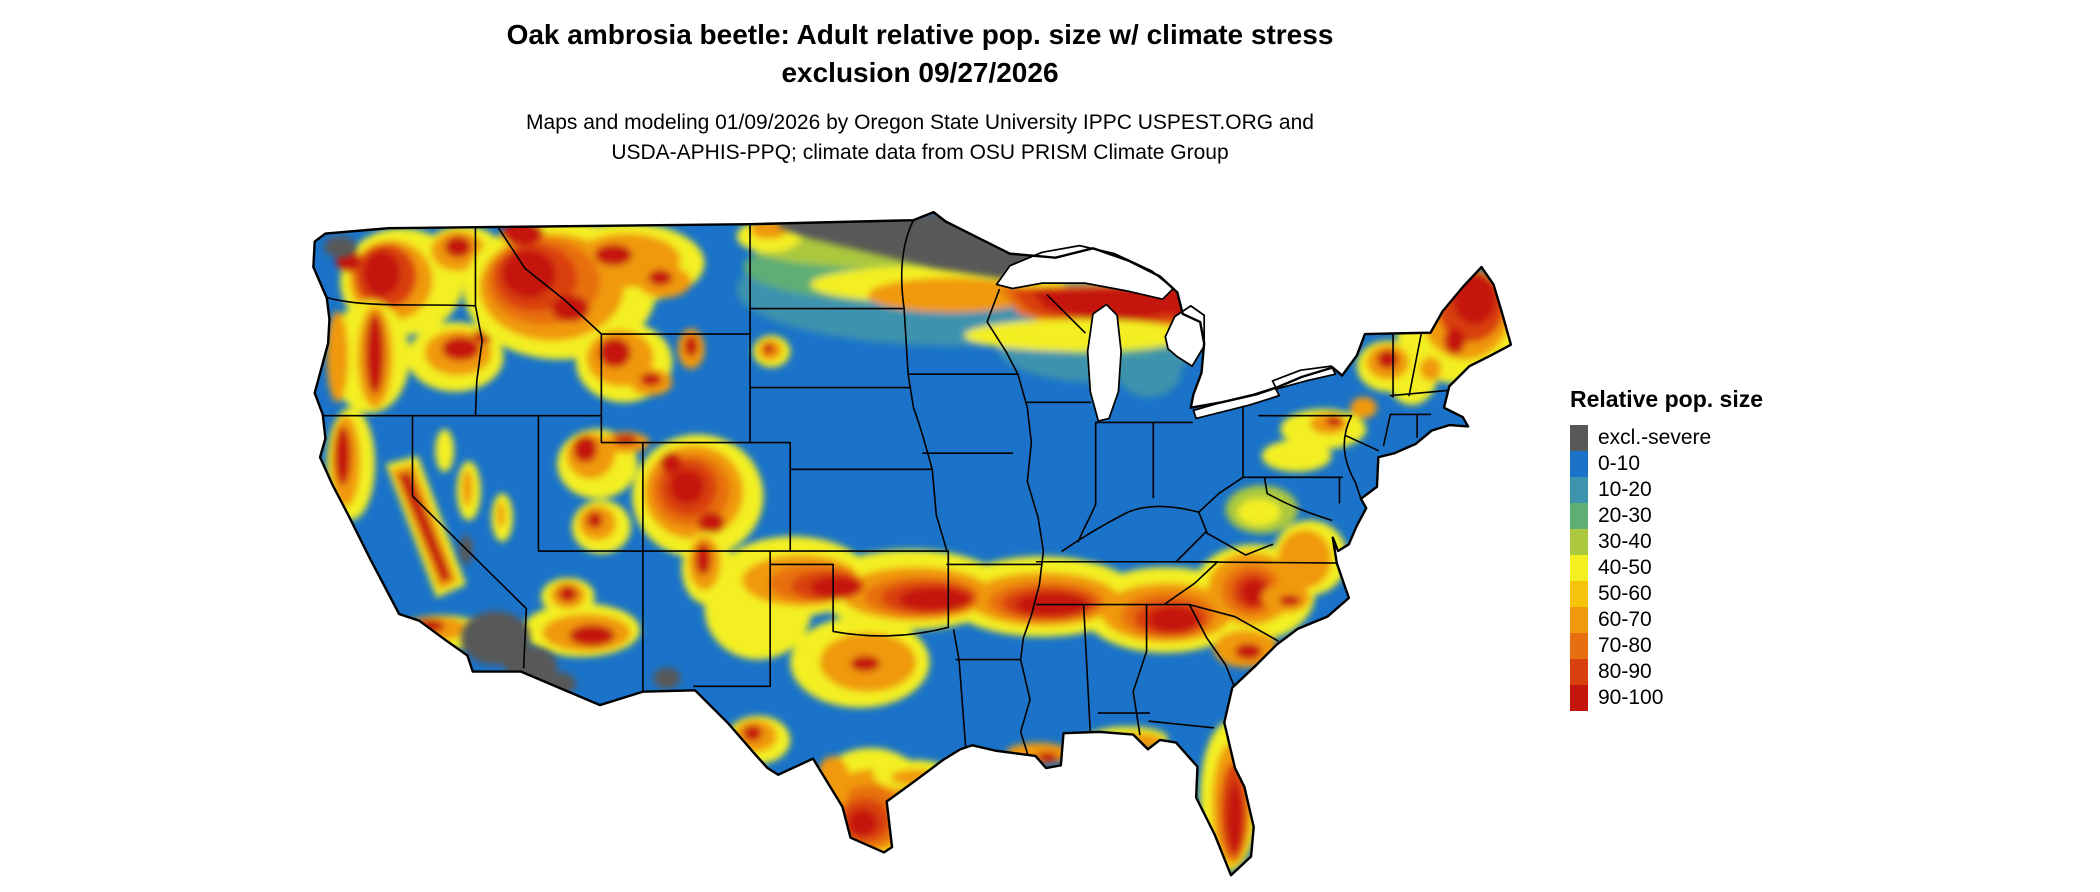  Describe the element at coordinates (1619, 463) in the screenshot. I see `legend-entry-label: 0-10` at that location.